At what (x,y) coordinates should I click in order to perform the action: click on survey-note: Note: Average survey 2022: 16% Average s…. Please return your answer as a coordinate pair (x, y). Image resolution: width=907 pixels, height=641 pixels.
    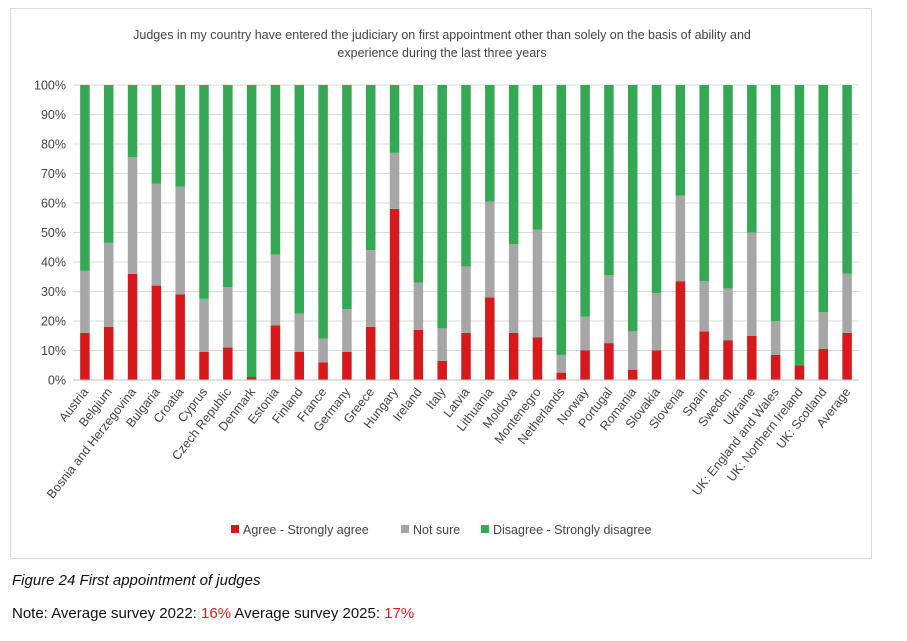
    Looking at the image, I should click on (213, 613).